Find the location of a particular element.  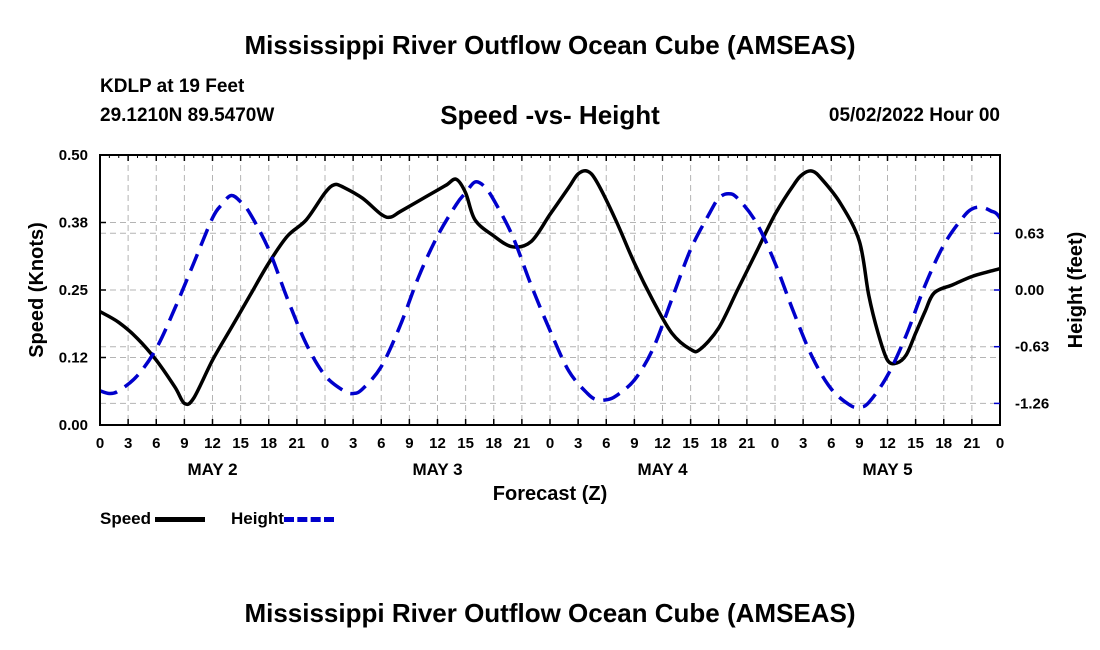

legend-height-label: Height is located at coordinates (257, 518).